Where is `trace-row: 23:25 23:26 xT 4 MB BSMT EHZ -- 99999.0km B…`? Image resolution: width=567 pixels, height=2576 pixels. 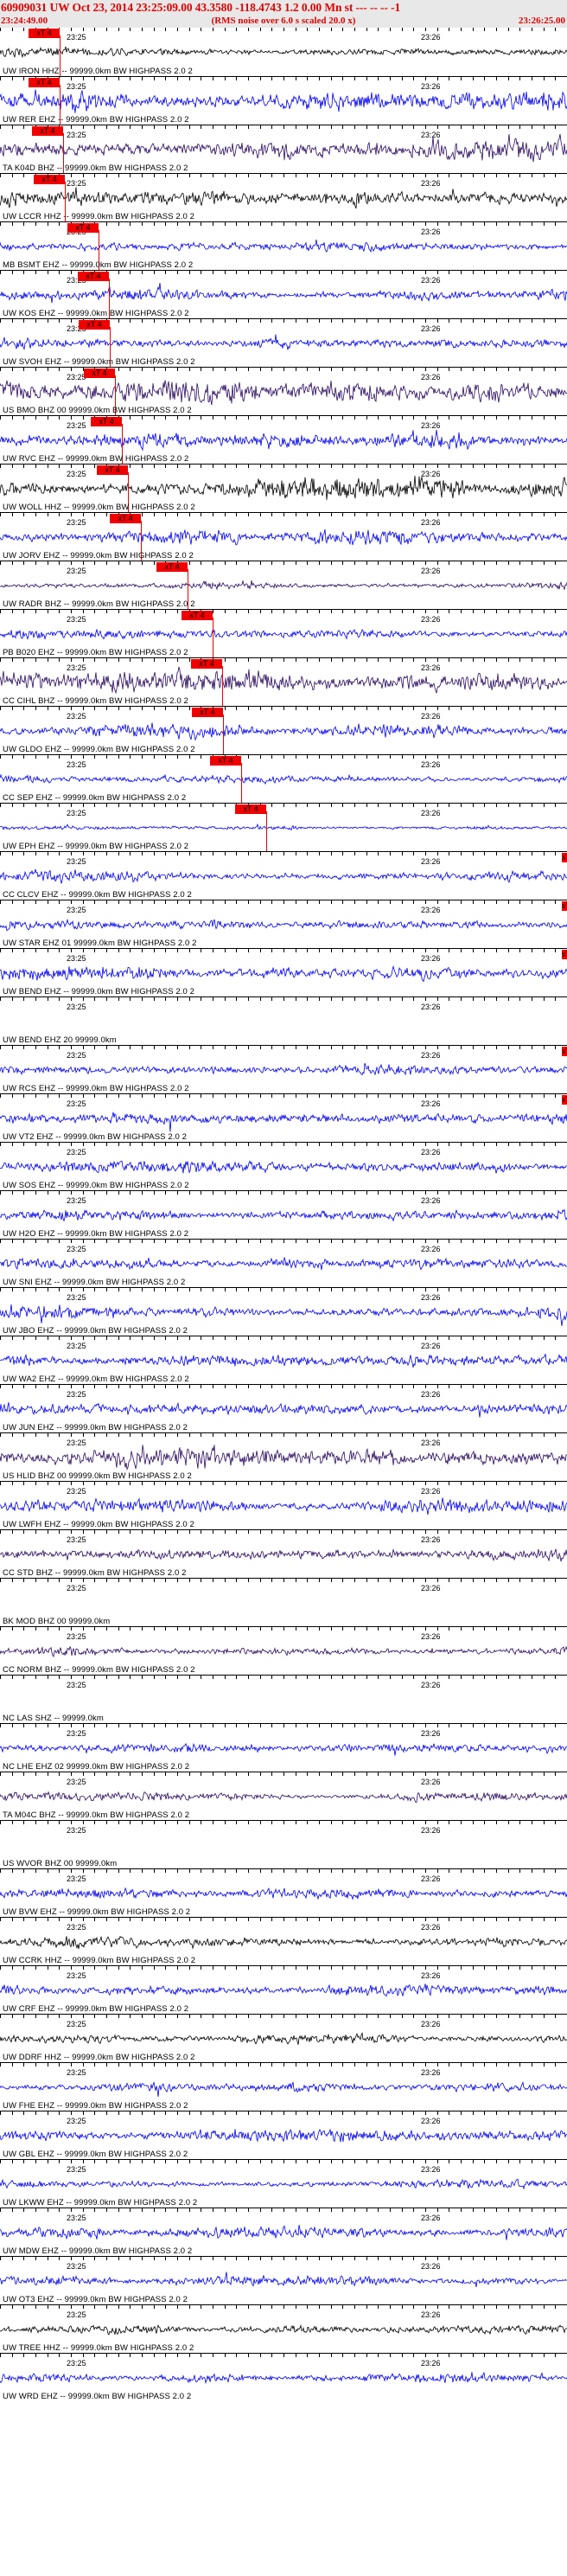
trace-row: 23:25 23:26 xT 4 MB BSMT EHZ -- 99999.0km B… is located at coordinates (283, 245).